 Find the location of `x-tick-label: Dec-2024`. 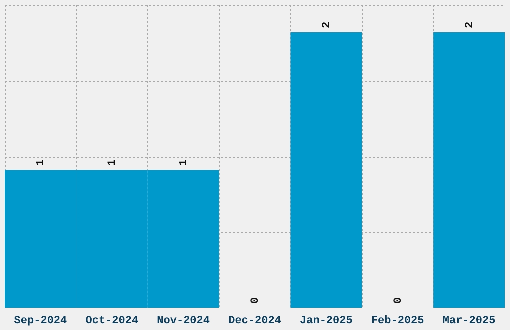

x-tick-label: Dec-2024 is located at coordinates (255, 322).